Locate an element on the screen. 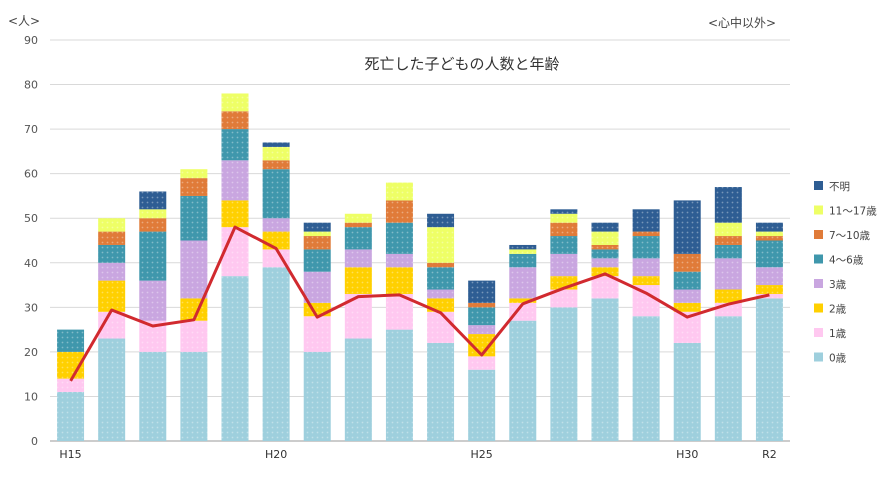 This screenshot has width=889, height=477. y-tick-labels: 0 10 20 30 40 50 60 70 80 90 is located at coordinates (31, 241).